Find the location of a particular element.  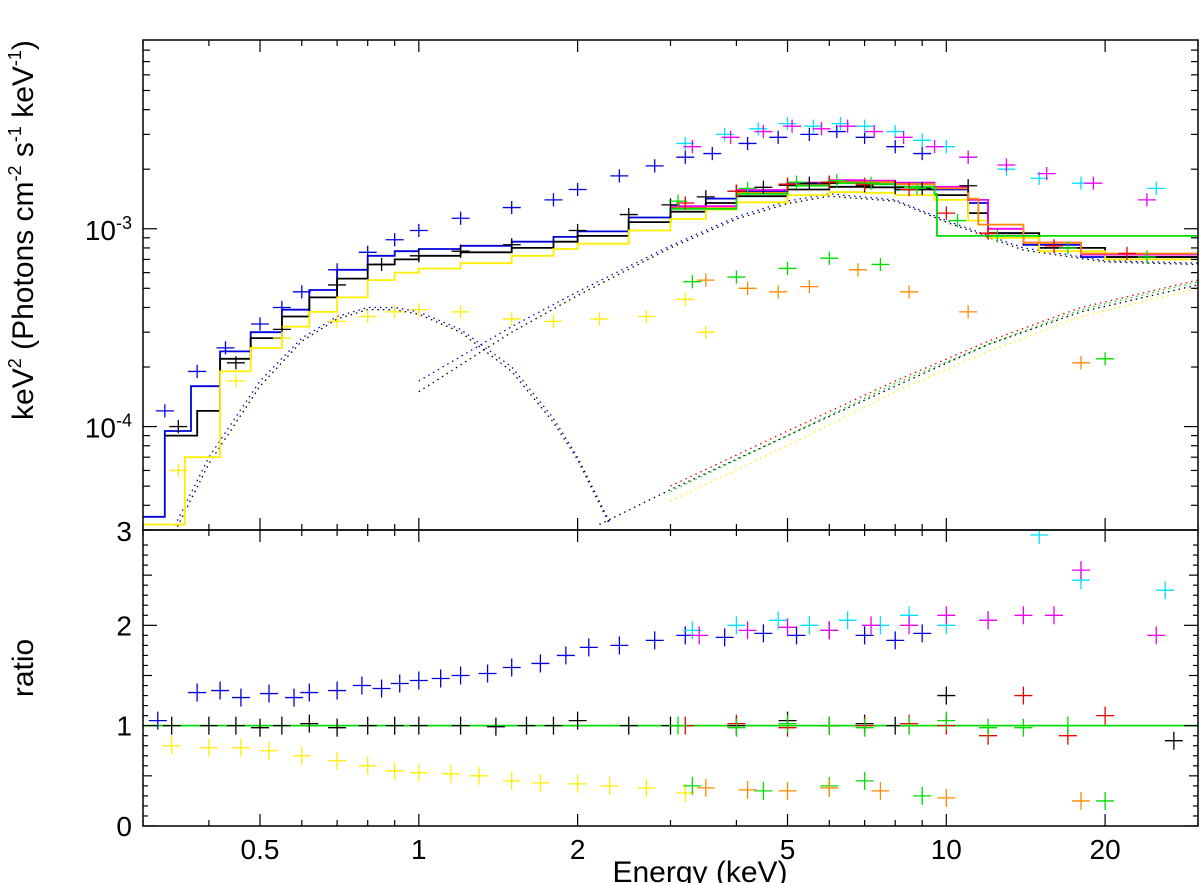

series-red-ratio is located at coordinates (895, 715).